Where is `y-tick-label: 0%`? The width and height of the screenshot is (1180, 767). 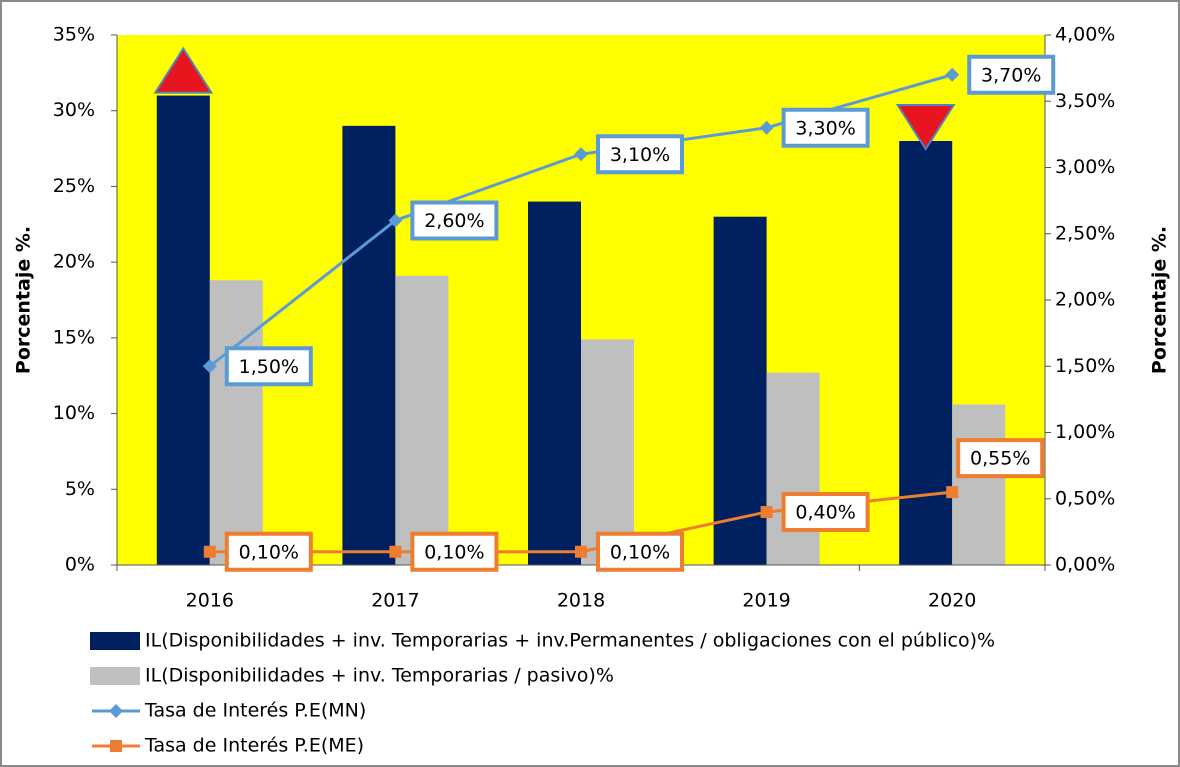
y-tick-label: 0% is located at coordinates (80, 565).